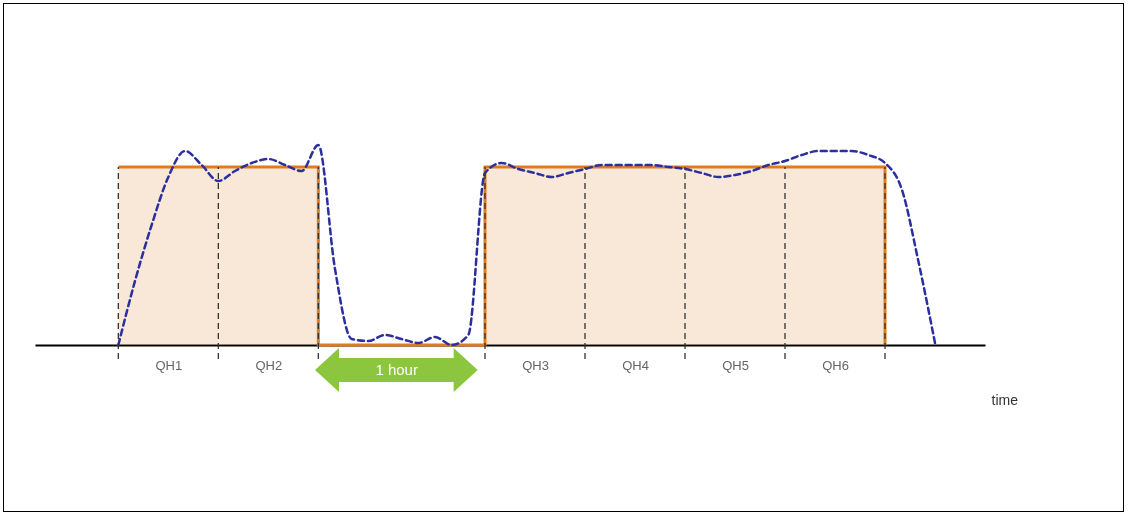 The width and height of the screenshot is (1129, 517). Describe the element at coordinates (169, 365) in the screenshot. I see `x-tick-label: QH1` at that location.